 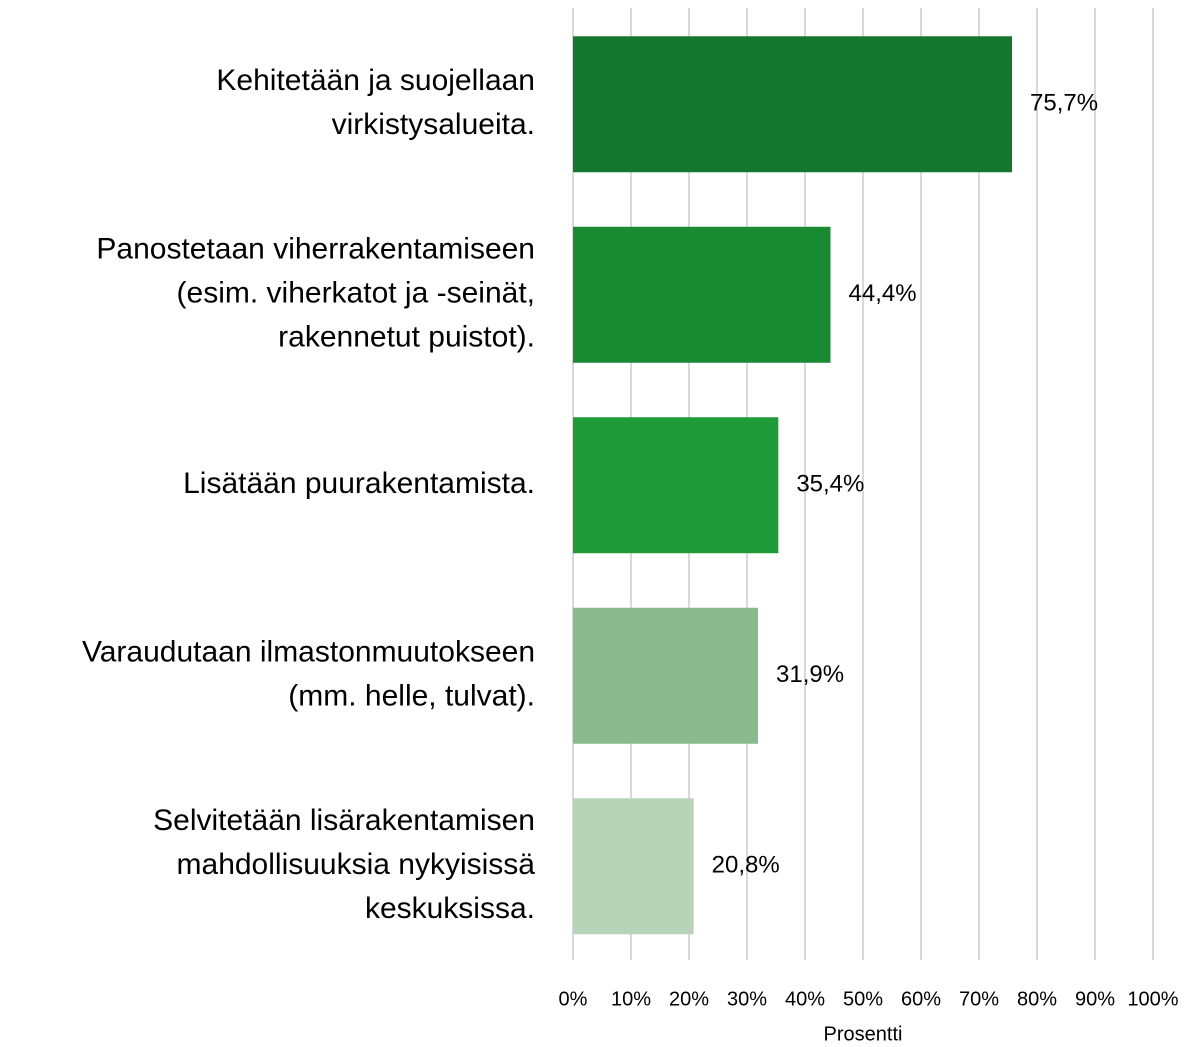 What do you see at coordinates (1152, 999) in the screenshot?
I see `x-tick-label: 100%` at bounding box center [1152, 999].